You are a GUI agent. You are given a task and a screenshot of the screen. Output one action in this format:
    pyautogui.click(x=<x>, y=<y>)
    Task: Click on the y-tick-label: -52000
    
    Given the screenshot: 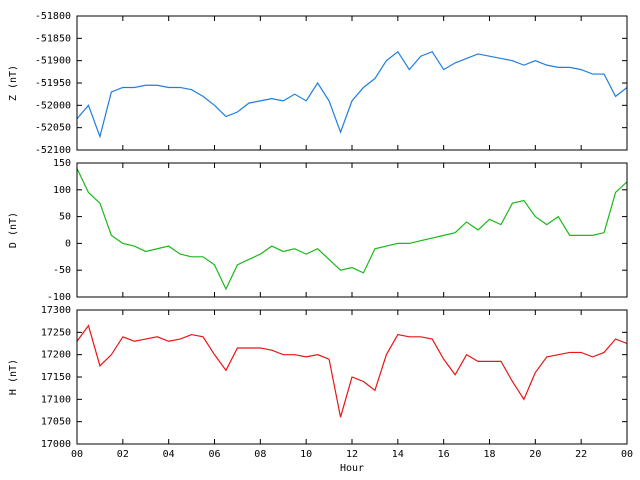 What is the action you would take?
    pyautogui.click(x=53, y=105)
    